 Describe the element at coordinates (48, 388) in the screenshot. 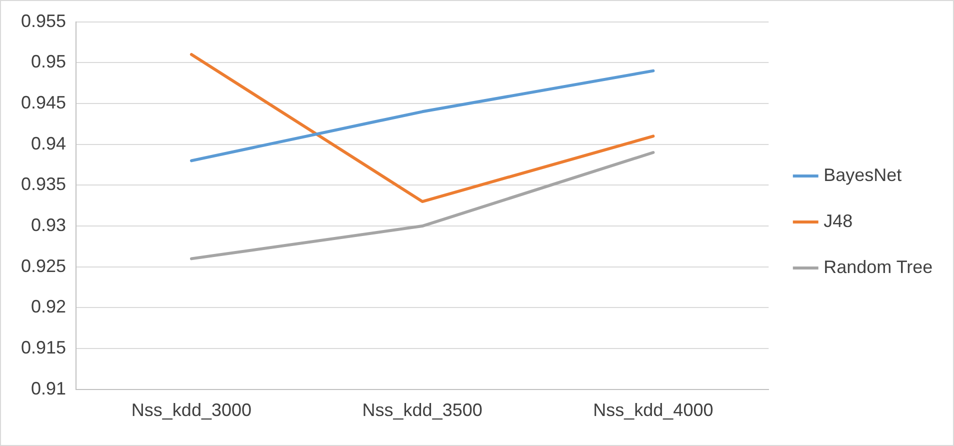

I see `y-tick-label: 0.91` at that location.